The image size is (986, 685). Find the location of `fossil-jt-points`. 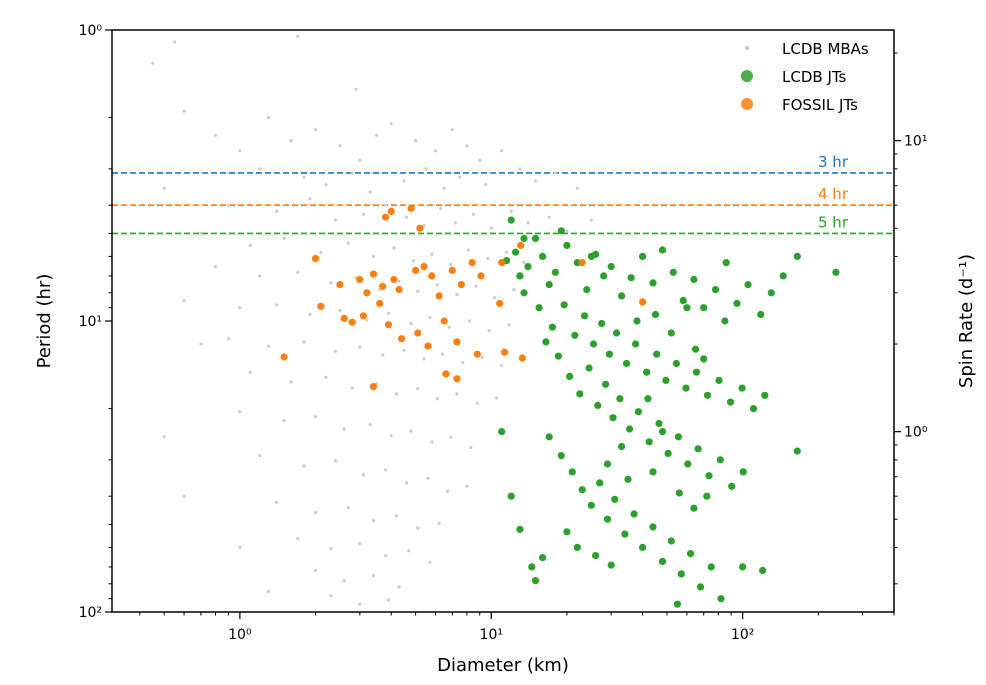

fossil-jt-points is located at coordinates (463, 297).